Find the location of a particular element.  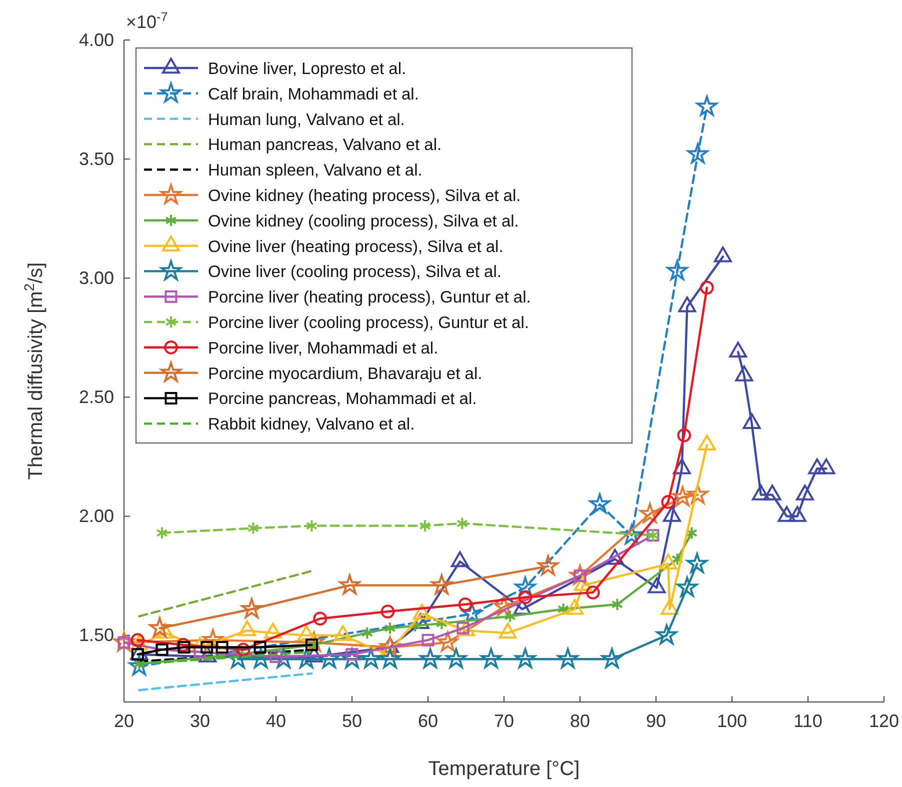

legend-label: Rabbit kidney, Valvano et al. is located at coordinates (311, 425).